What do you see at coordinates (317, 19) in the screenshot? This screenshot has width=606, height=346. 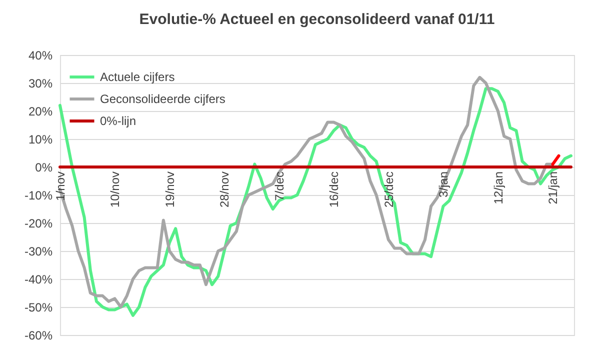 I see `chart-title: Evolutie-% Actueel en geconsolideerd vanaf 01/11` at bounding box center [317, 19].